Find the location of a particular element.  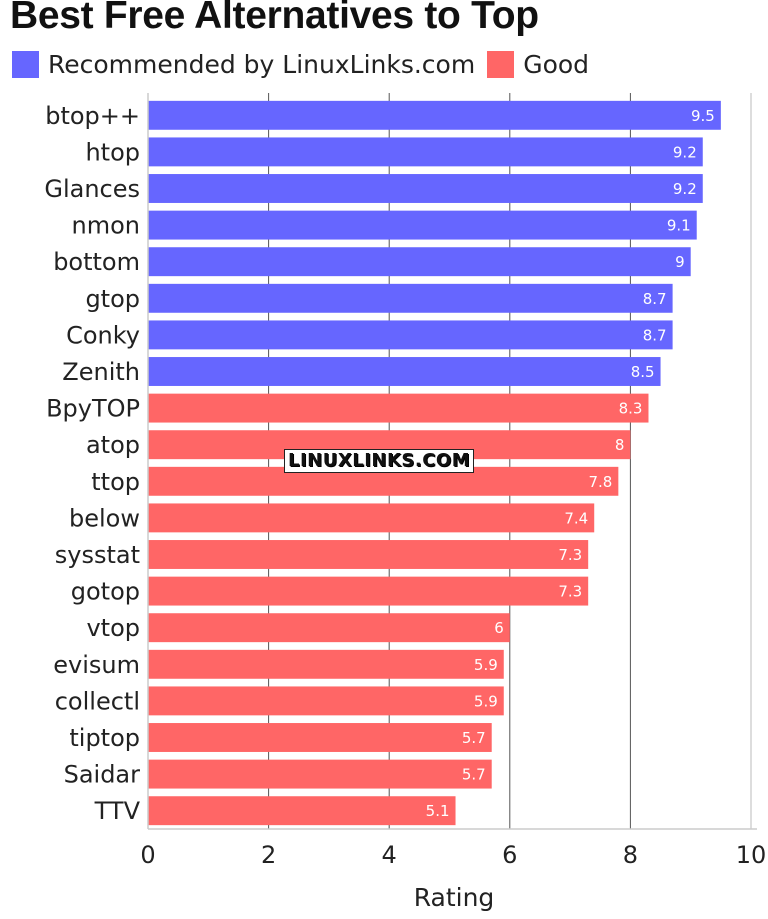

x-tick-label-10: 10 is located at coordinates (751, 855).